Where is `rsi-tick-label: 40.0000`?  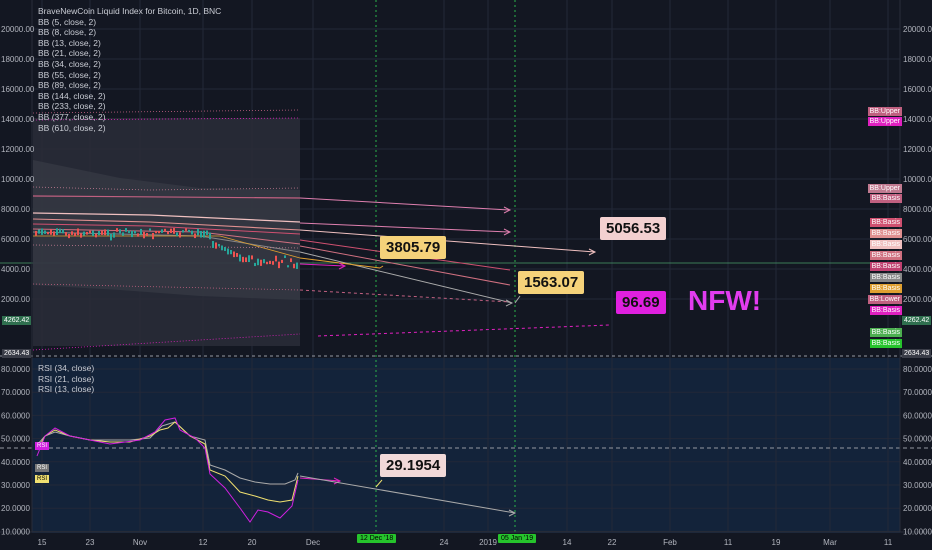 rsi-tick-label: 40.0000 is located at coordinates (15, 462).